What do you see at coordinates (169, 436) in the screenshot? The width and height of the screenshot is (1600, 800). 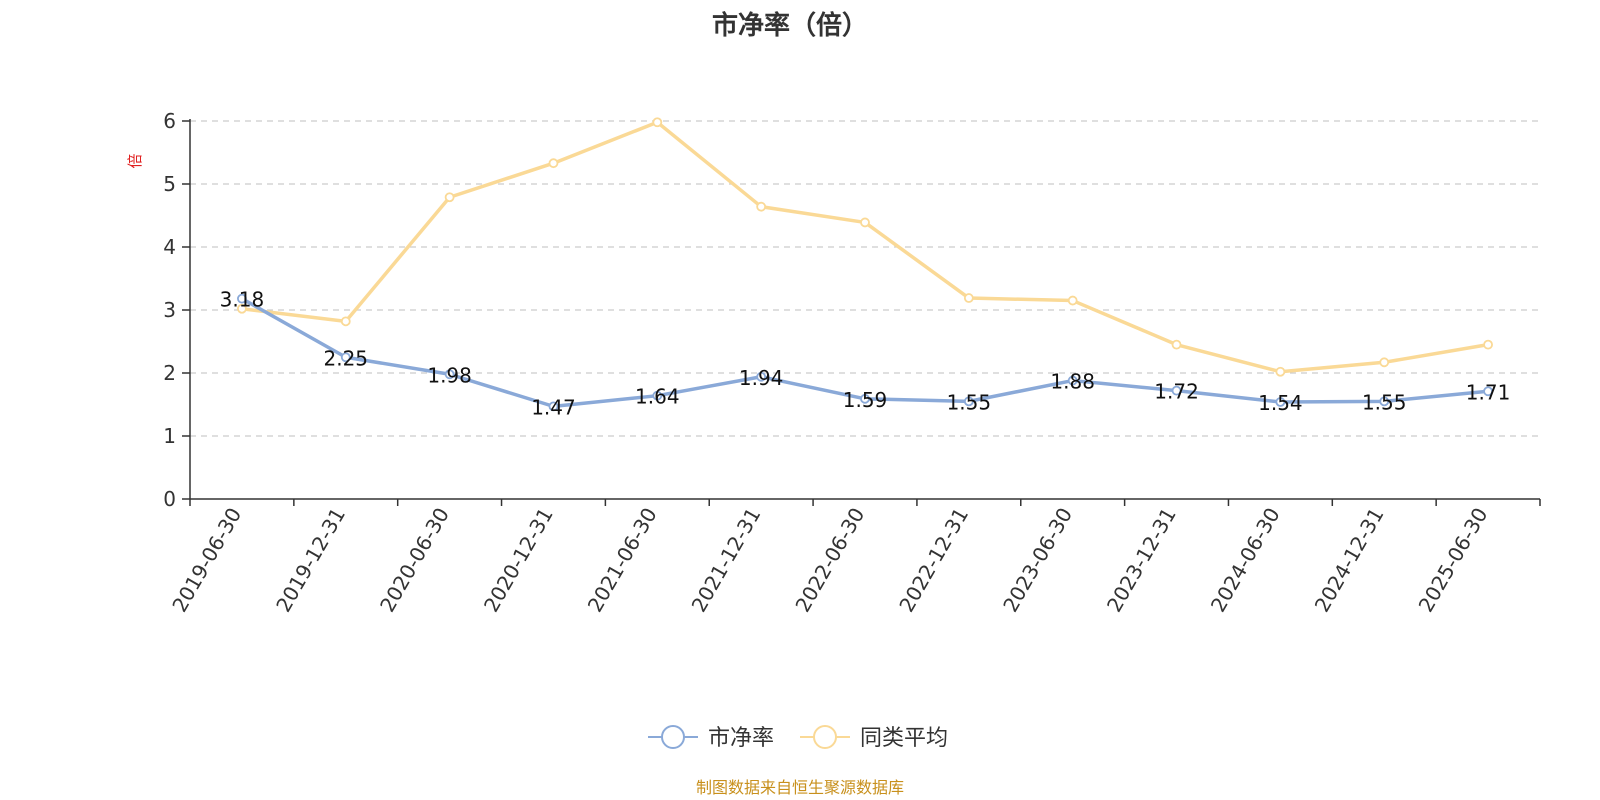 I see `y-tick-label: 1` at bounding box center [169, 436].